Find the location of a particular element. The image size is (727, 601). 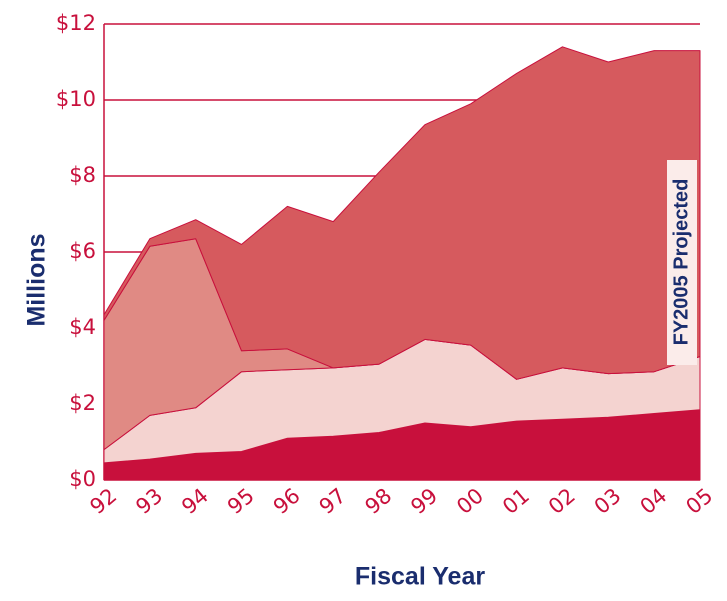

y-tick-label: $8 is located at coordinates (82, 175).